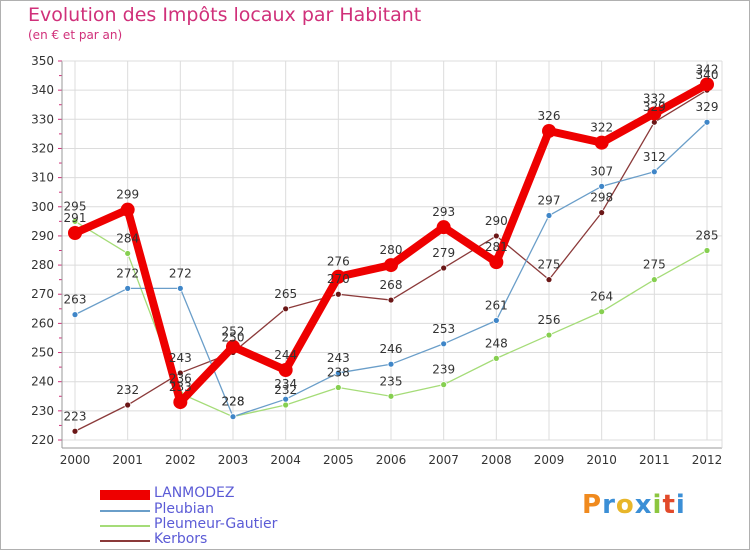 The image size is (750, 550). Describe the element at coordinates (127, 460) in the screenshot. I see `x-tick-label: 2001` at that location.